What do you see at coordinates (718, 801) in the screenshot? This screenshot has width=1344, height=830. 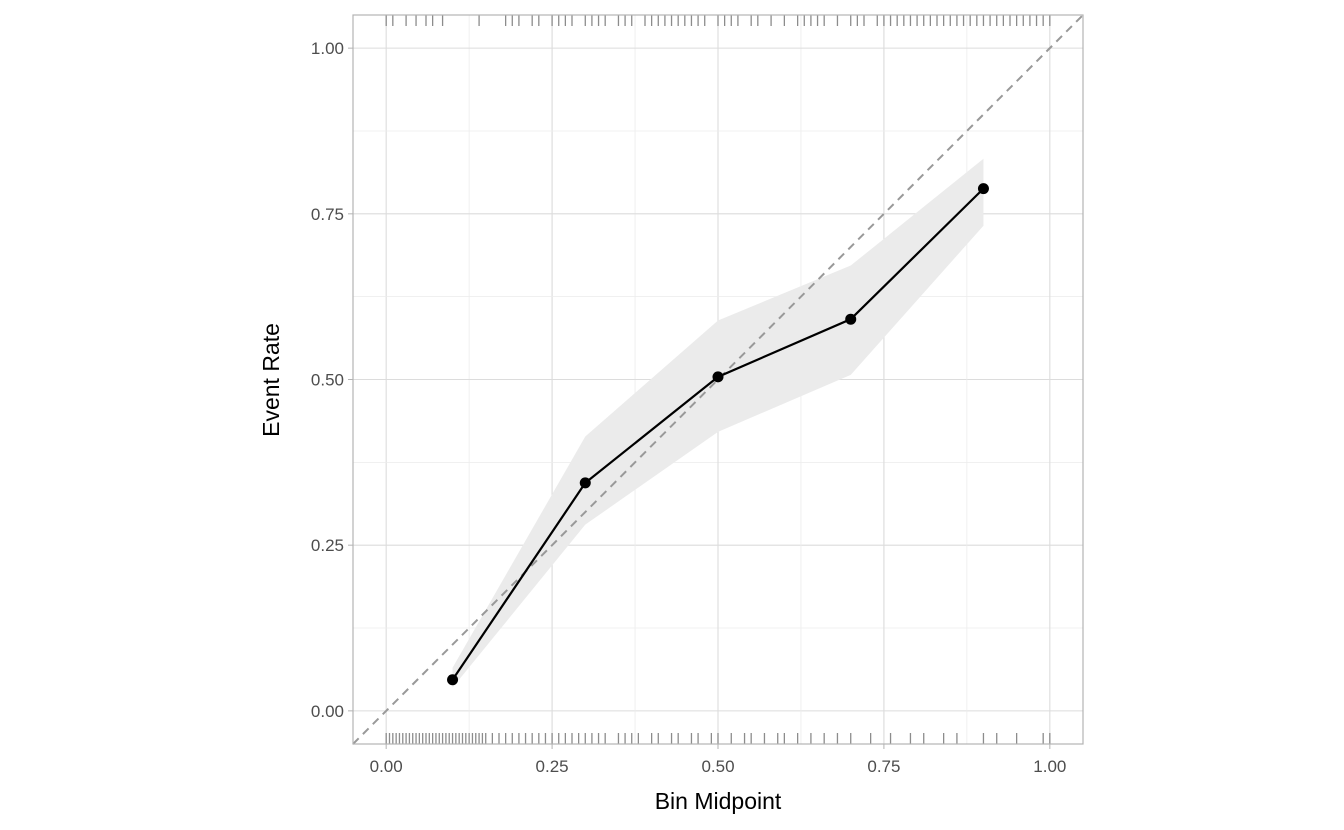 I see `x-axis-title: Bin Midpoint` at bounding box center [718, 801].